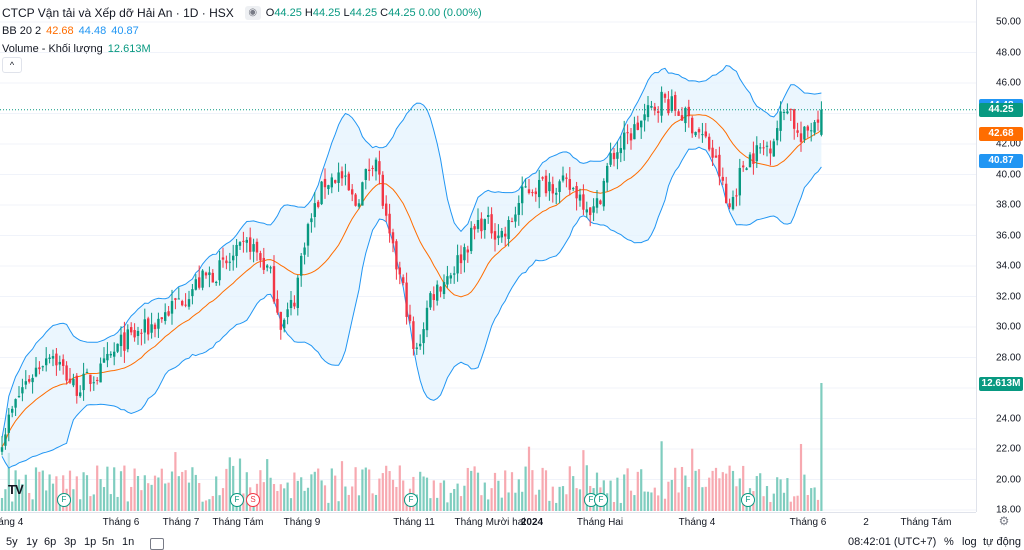 The width and height of the screenshot is (1024, 550). I want to click on time-tick: Tháng 6, so click(121, 522).